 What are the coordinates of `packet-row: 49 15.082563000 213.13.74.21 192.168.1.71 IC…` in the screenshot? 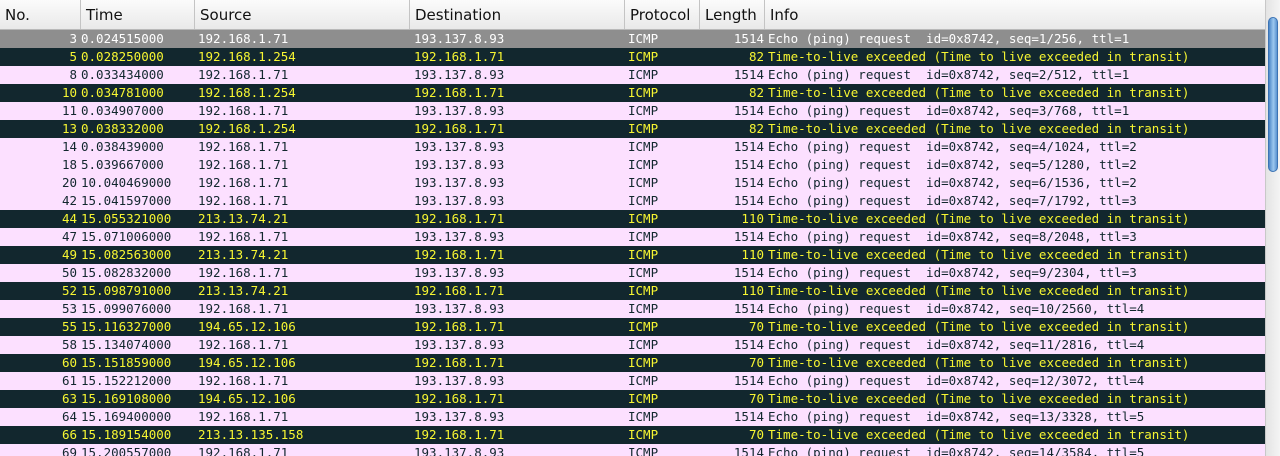 It's located at (632, 255).